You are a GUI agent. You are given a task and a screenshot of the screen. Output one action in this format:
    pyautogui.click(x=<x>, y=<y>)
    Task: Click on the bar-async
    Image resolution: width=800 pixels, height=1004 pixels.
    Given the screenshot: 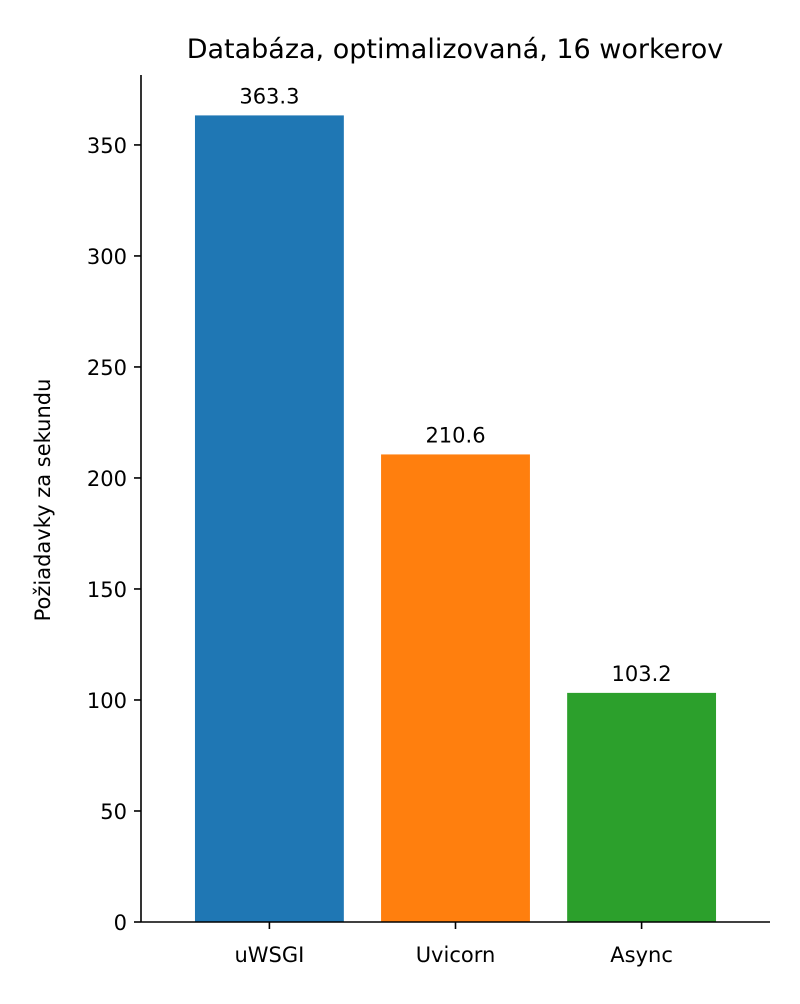 What is the action you would take?
    pyautogui.click(x=642, y=807)
    